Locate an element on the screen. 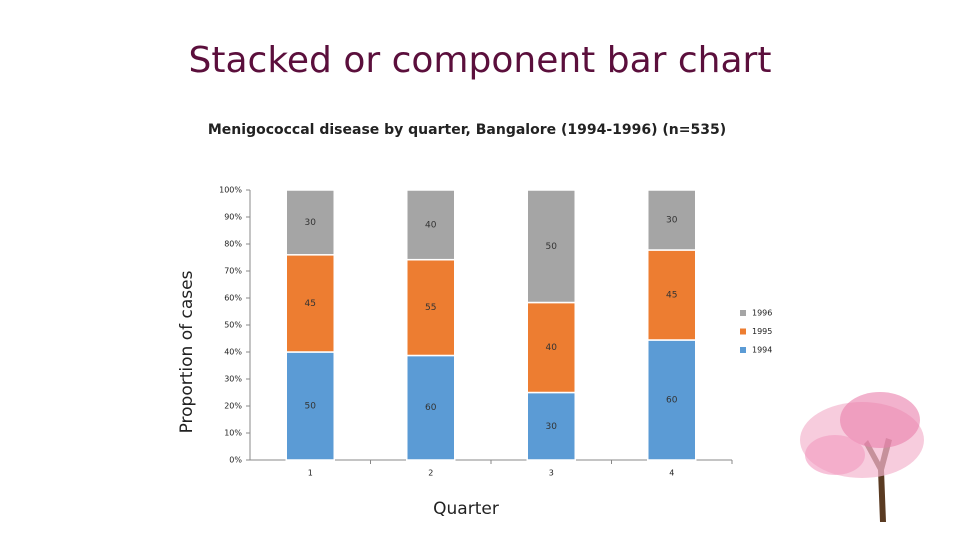 The image size is (960, 540). y-tick-label: 90% is located at coordinates (233, 217).